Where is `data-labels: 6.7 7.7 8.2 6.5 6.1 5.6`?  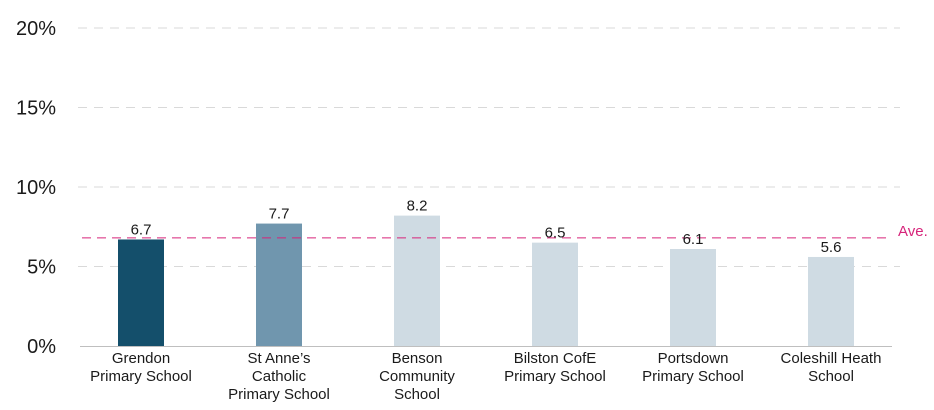
data-labels: 6.7 7.7 8.2 6.5 6.1 5.6 is located at coordinates (486, 227).